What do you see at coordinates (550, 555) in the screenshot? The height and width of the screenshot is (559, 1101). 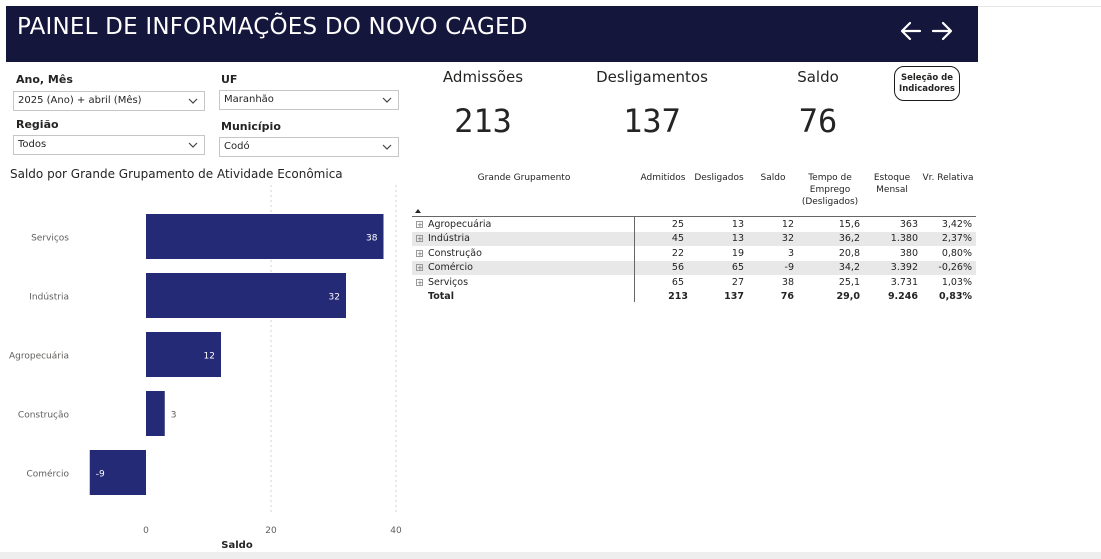 I see `page-footer-strip` at bounding box center [550, 555].